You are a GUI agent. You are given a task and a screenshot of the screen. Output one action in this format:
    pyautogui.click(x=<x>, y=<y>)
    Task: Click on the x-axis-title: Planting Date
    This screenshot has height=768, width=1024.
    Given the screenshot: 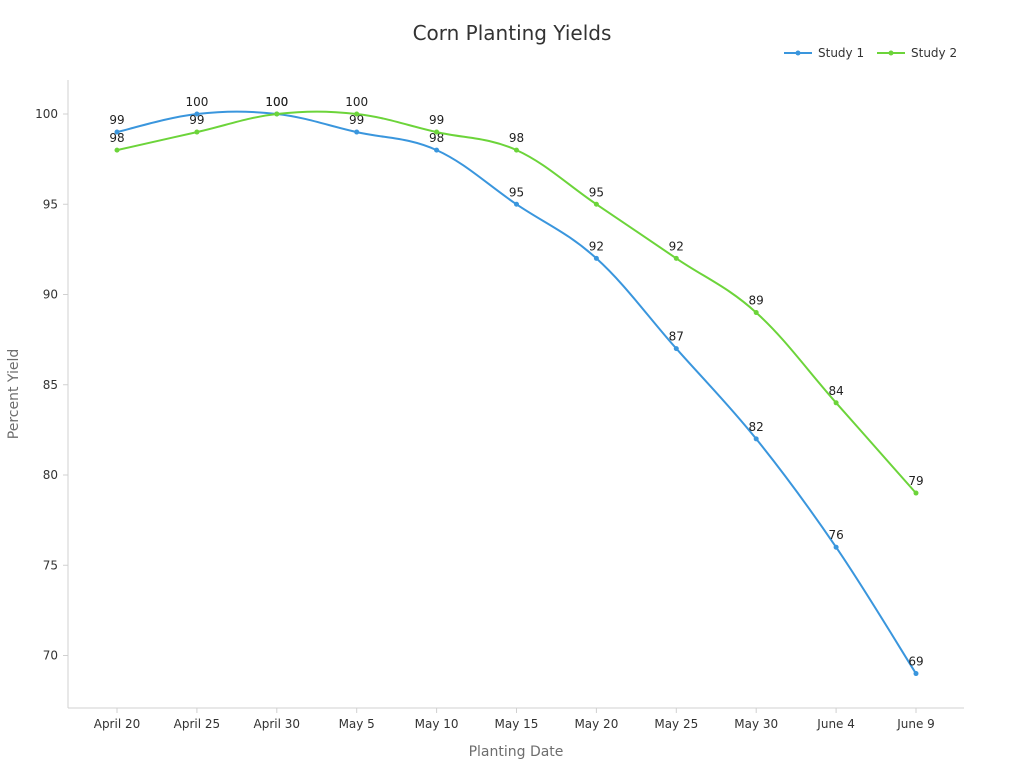 What is the action you would take?
    pyautogui.click(x=516, y=752)
    